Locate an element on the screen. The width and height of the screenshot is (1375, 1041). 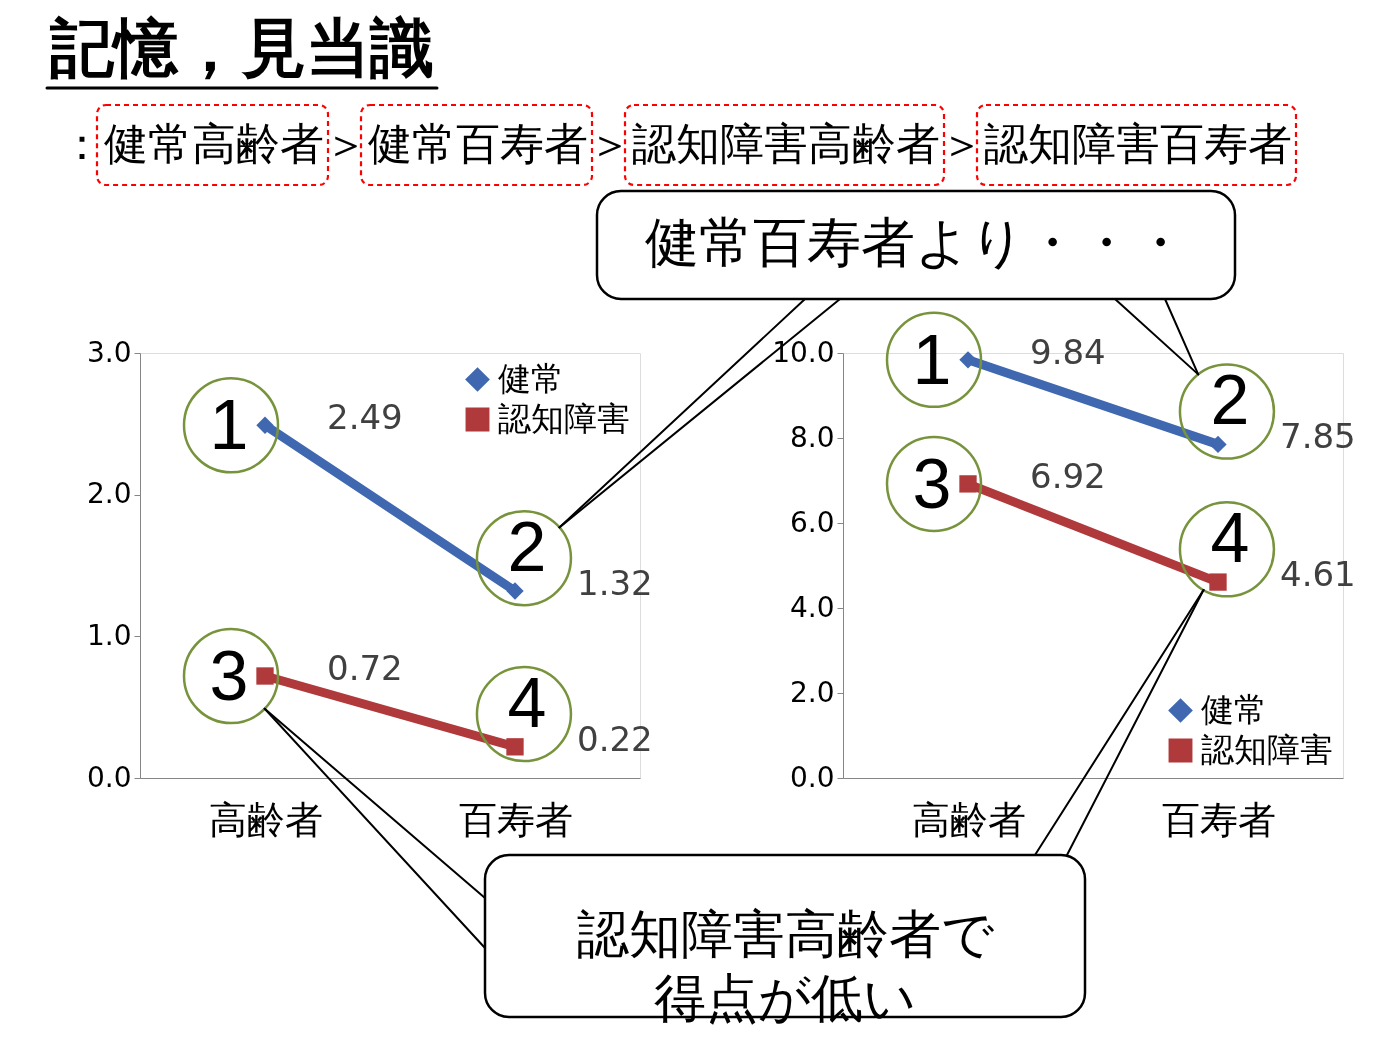
text: 健常百寿者より・・・ is located at coordinates (916, 242).